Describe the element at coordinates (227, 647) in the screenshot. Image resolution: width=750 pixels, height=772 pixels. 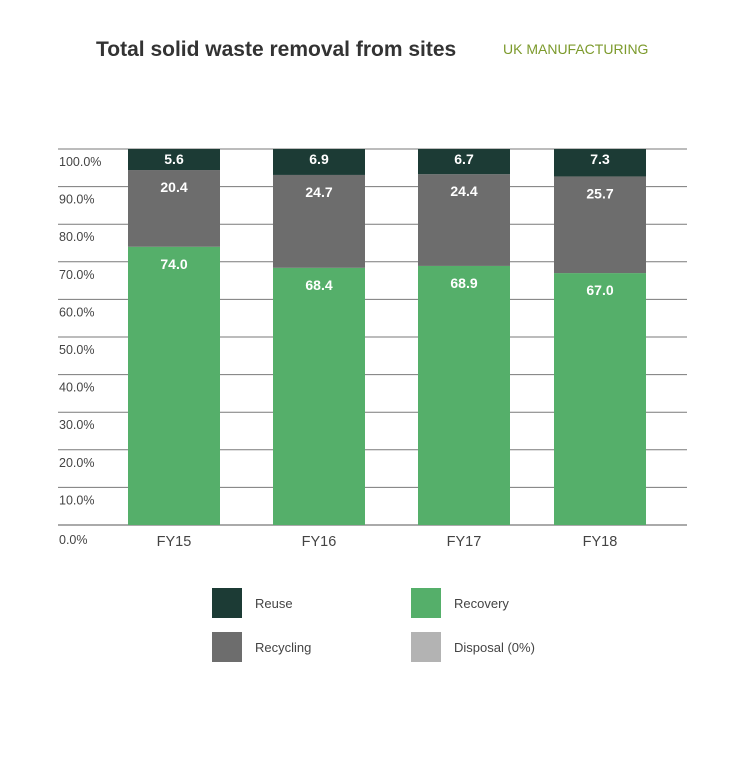
I see `legend-swatch-recycling` at that location.